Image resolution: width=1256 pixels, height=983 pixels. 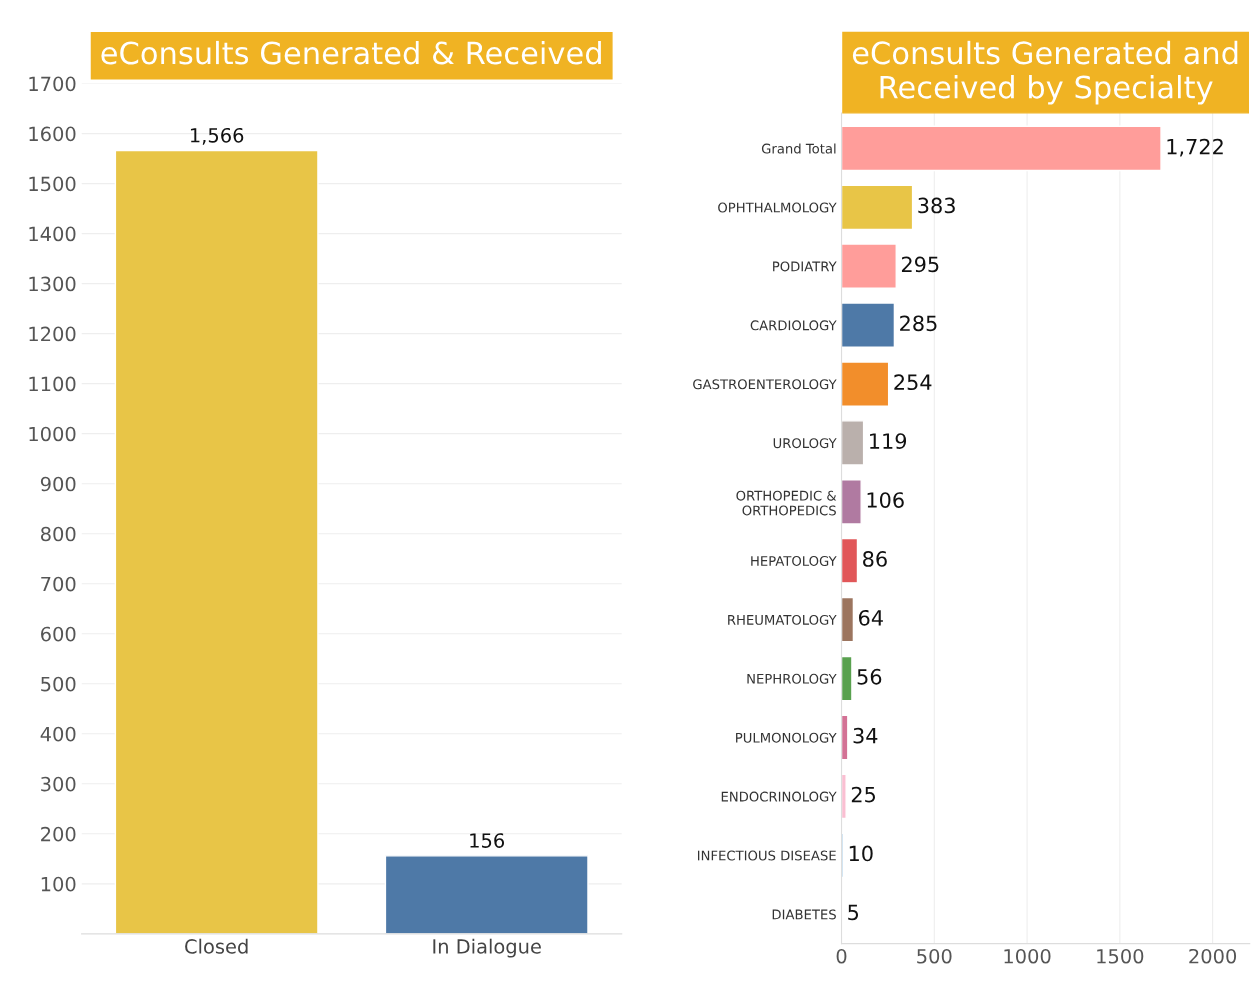 What do you see at coordinates (52, 234) in the screenshot?
I see `y-tick-label: 1400` at bounding box center [52, 234].